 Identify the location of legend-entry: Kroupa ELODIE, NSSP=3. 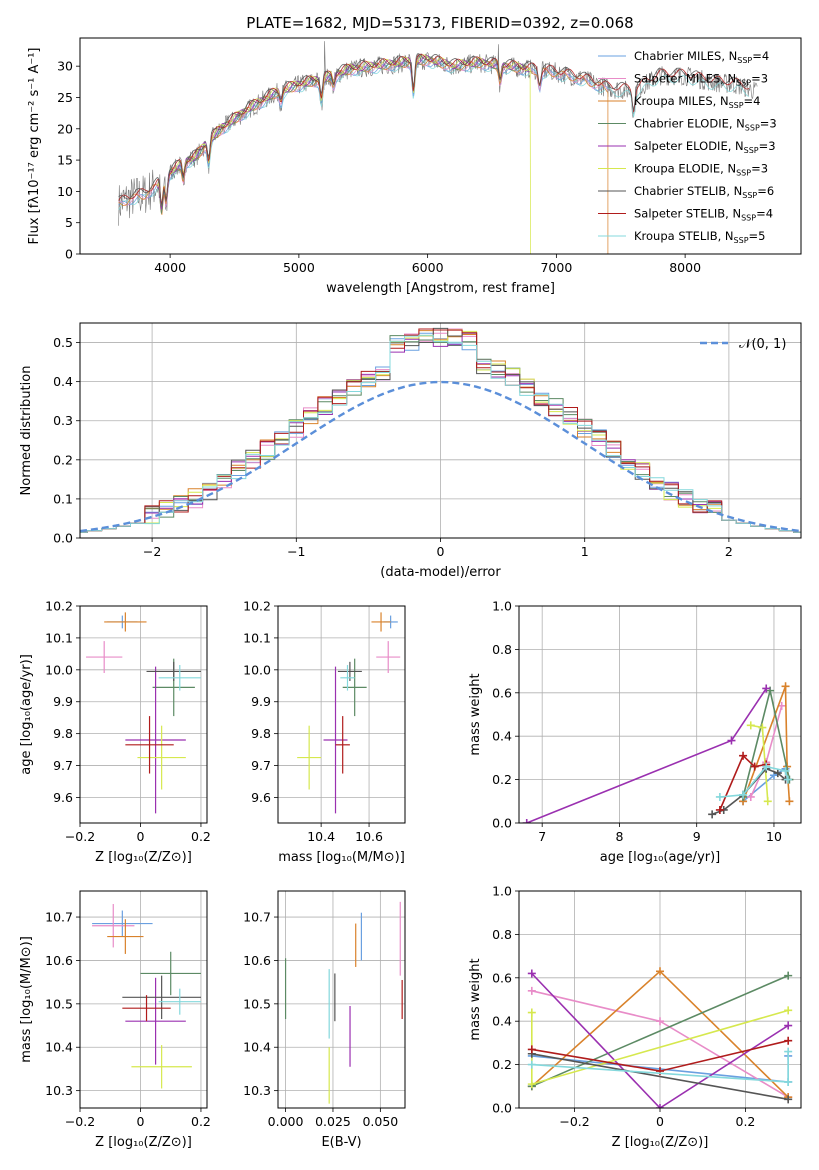
(701, 170).